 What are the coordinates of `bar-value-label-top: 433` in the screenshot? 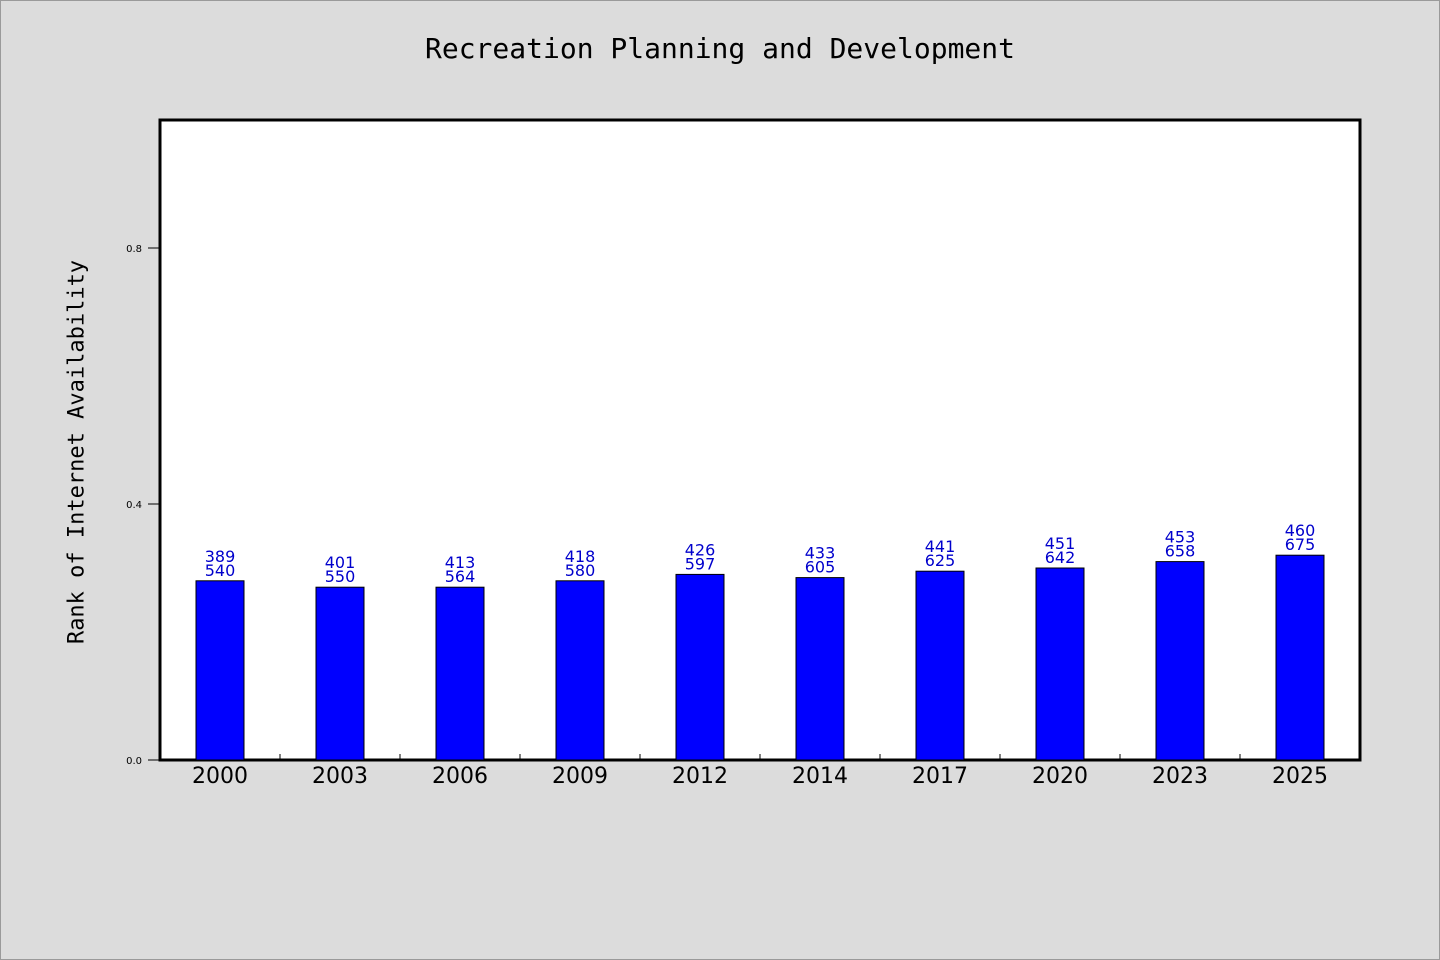 It's located at (820, 553).